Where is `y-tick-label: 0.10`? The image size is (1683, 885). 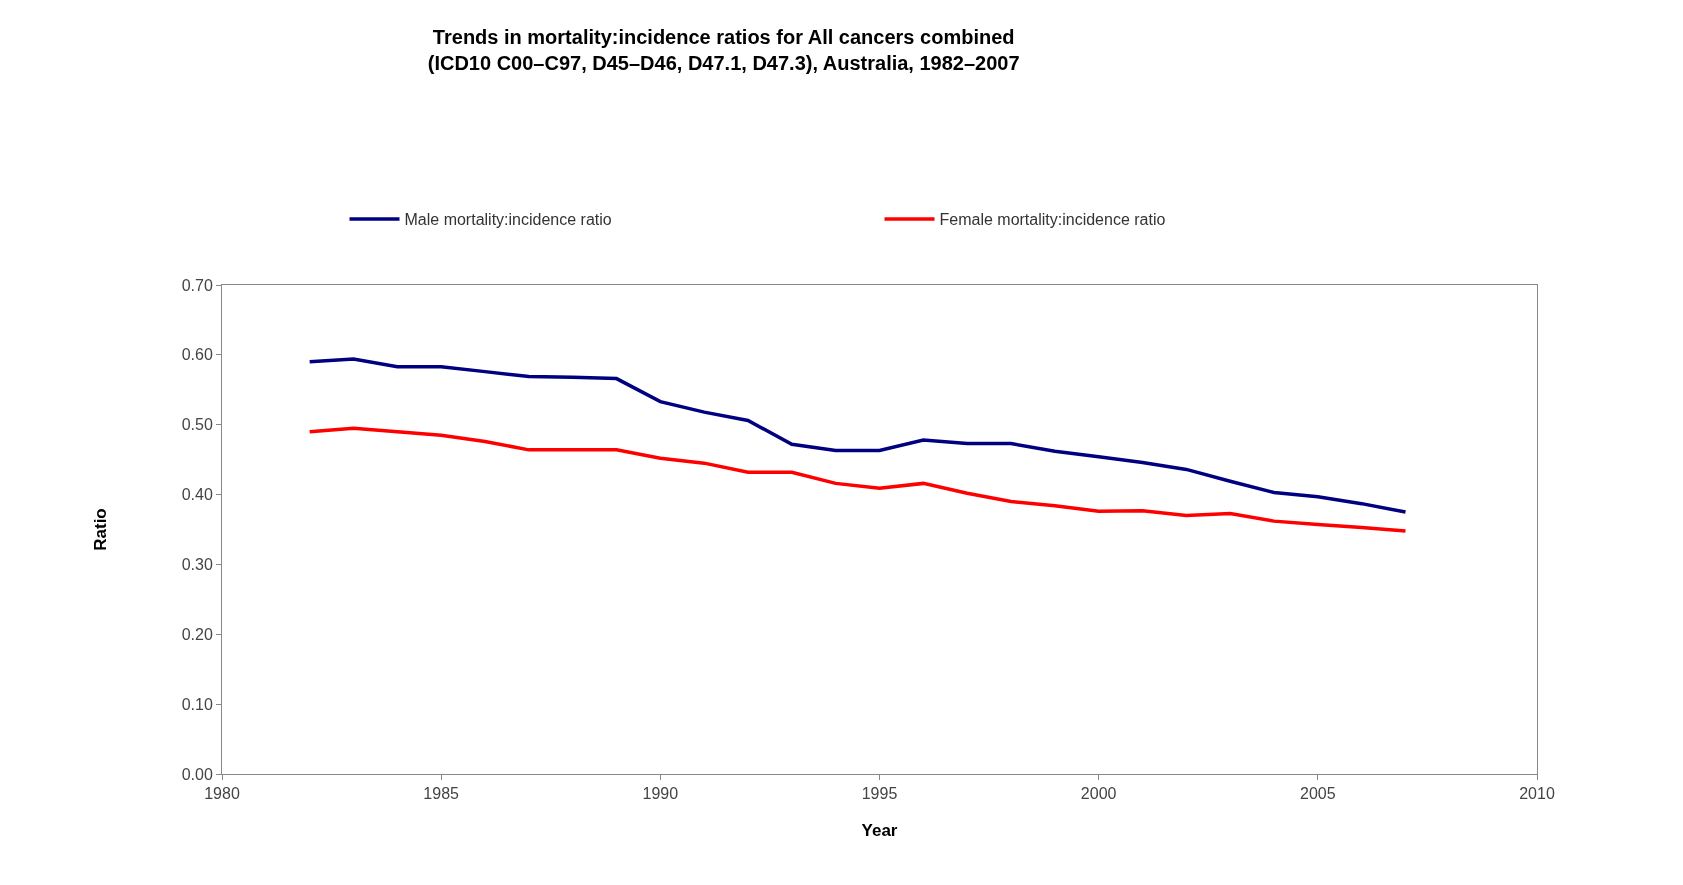 y-tick-label: 0.10 is located at coordinates (197, 704).